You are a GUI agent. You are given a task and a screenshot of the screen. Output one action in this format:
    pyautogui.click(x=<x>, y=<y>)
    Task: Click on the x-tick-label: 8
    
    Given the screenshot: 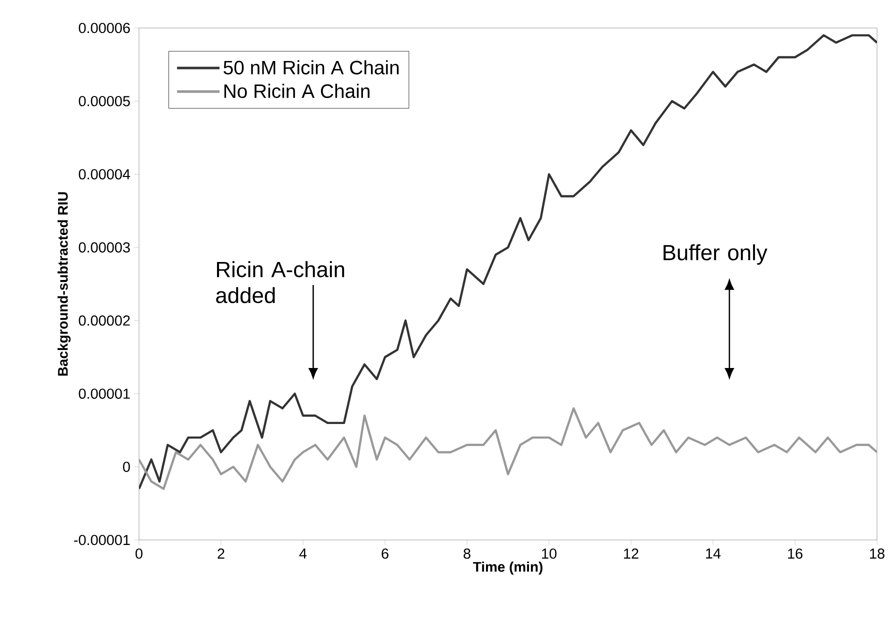 What is the action you would take?
    pyautogui.click(x=467, y=553)
    